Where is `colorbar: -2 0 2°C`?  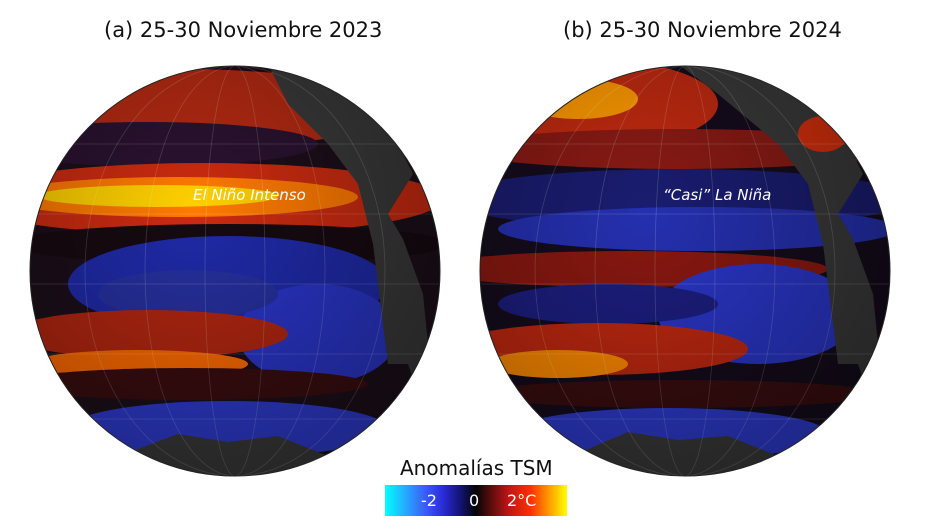 colorbar: -2 0 2°C is located at coordinates (476, 500).